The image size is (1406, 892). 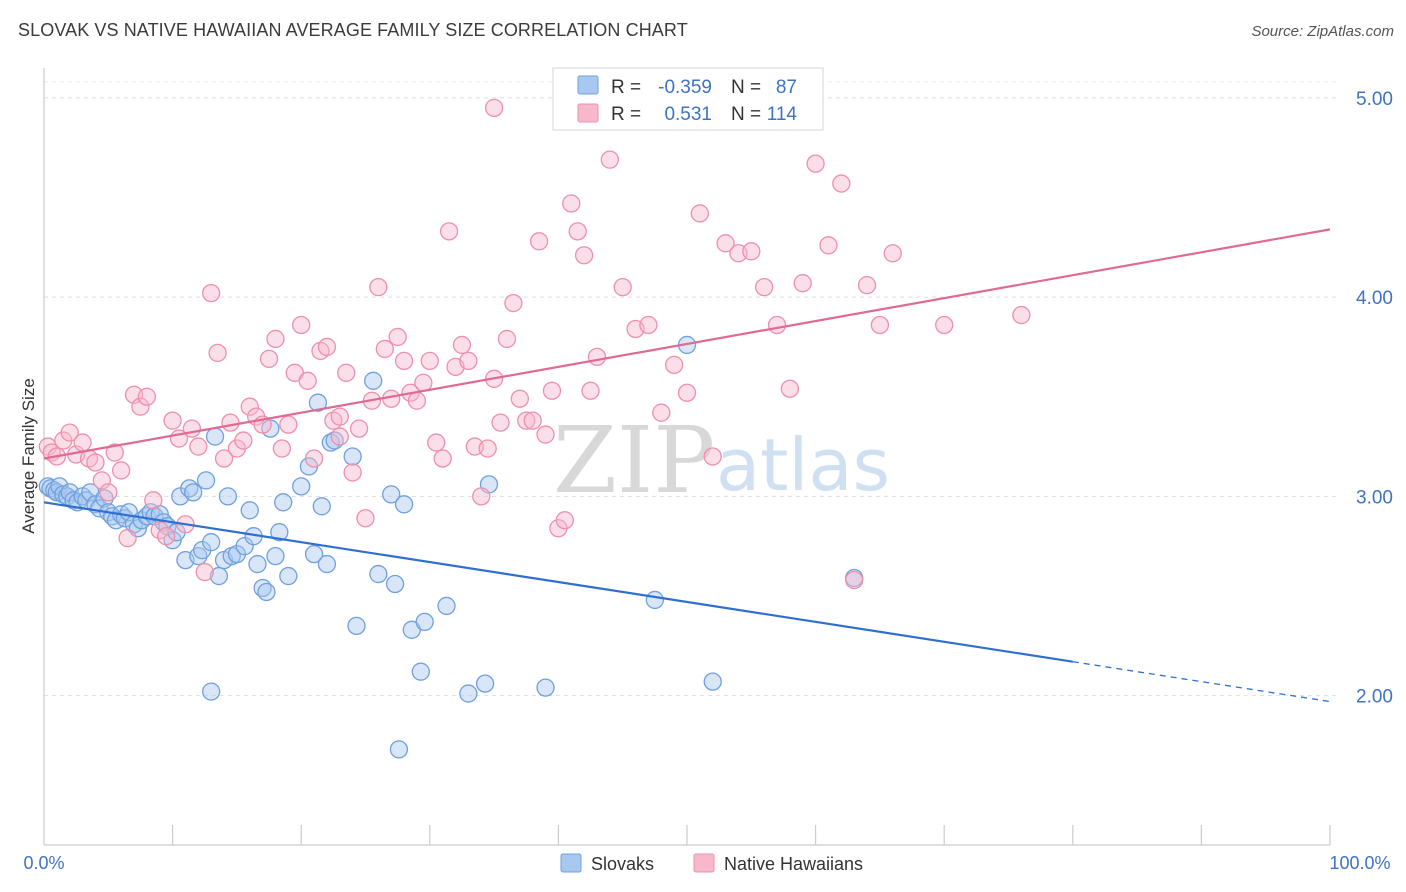 I want to click on x-ticks, so click(x=751, y=835).